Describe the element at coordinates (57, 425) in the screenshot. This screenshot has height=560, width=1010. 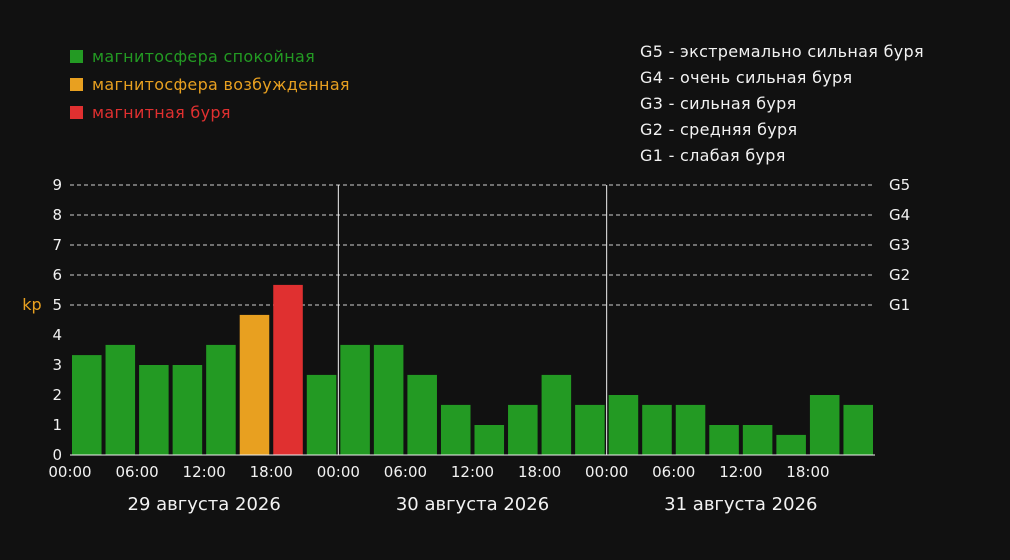
I see `y-tick-label: 1` at that location.